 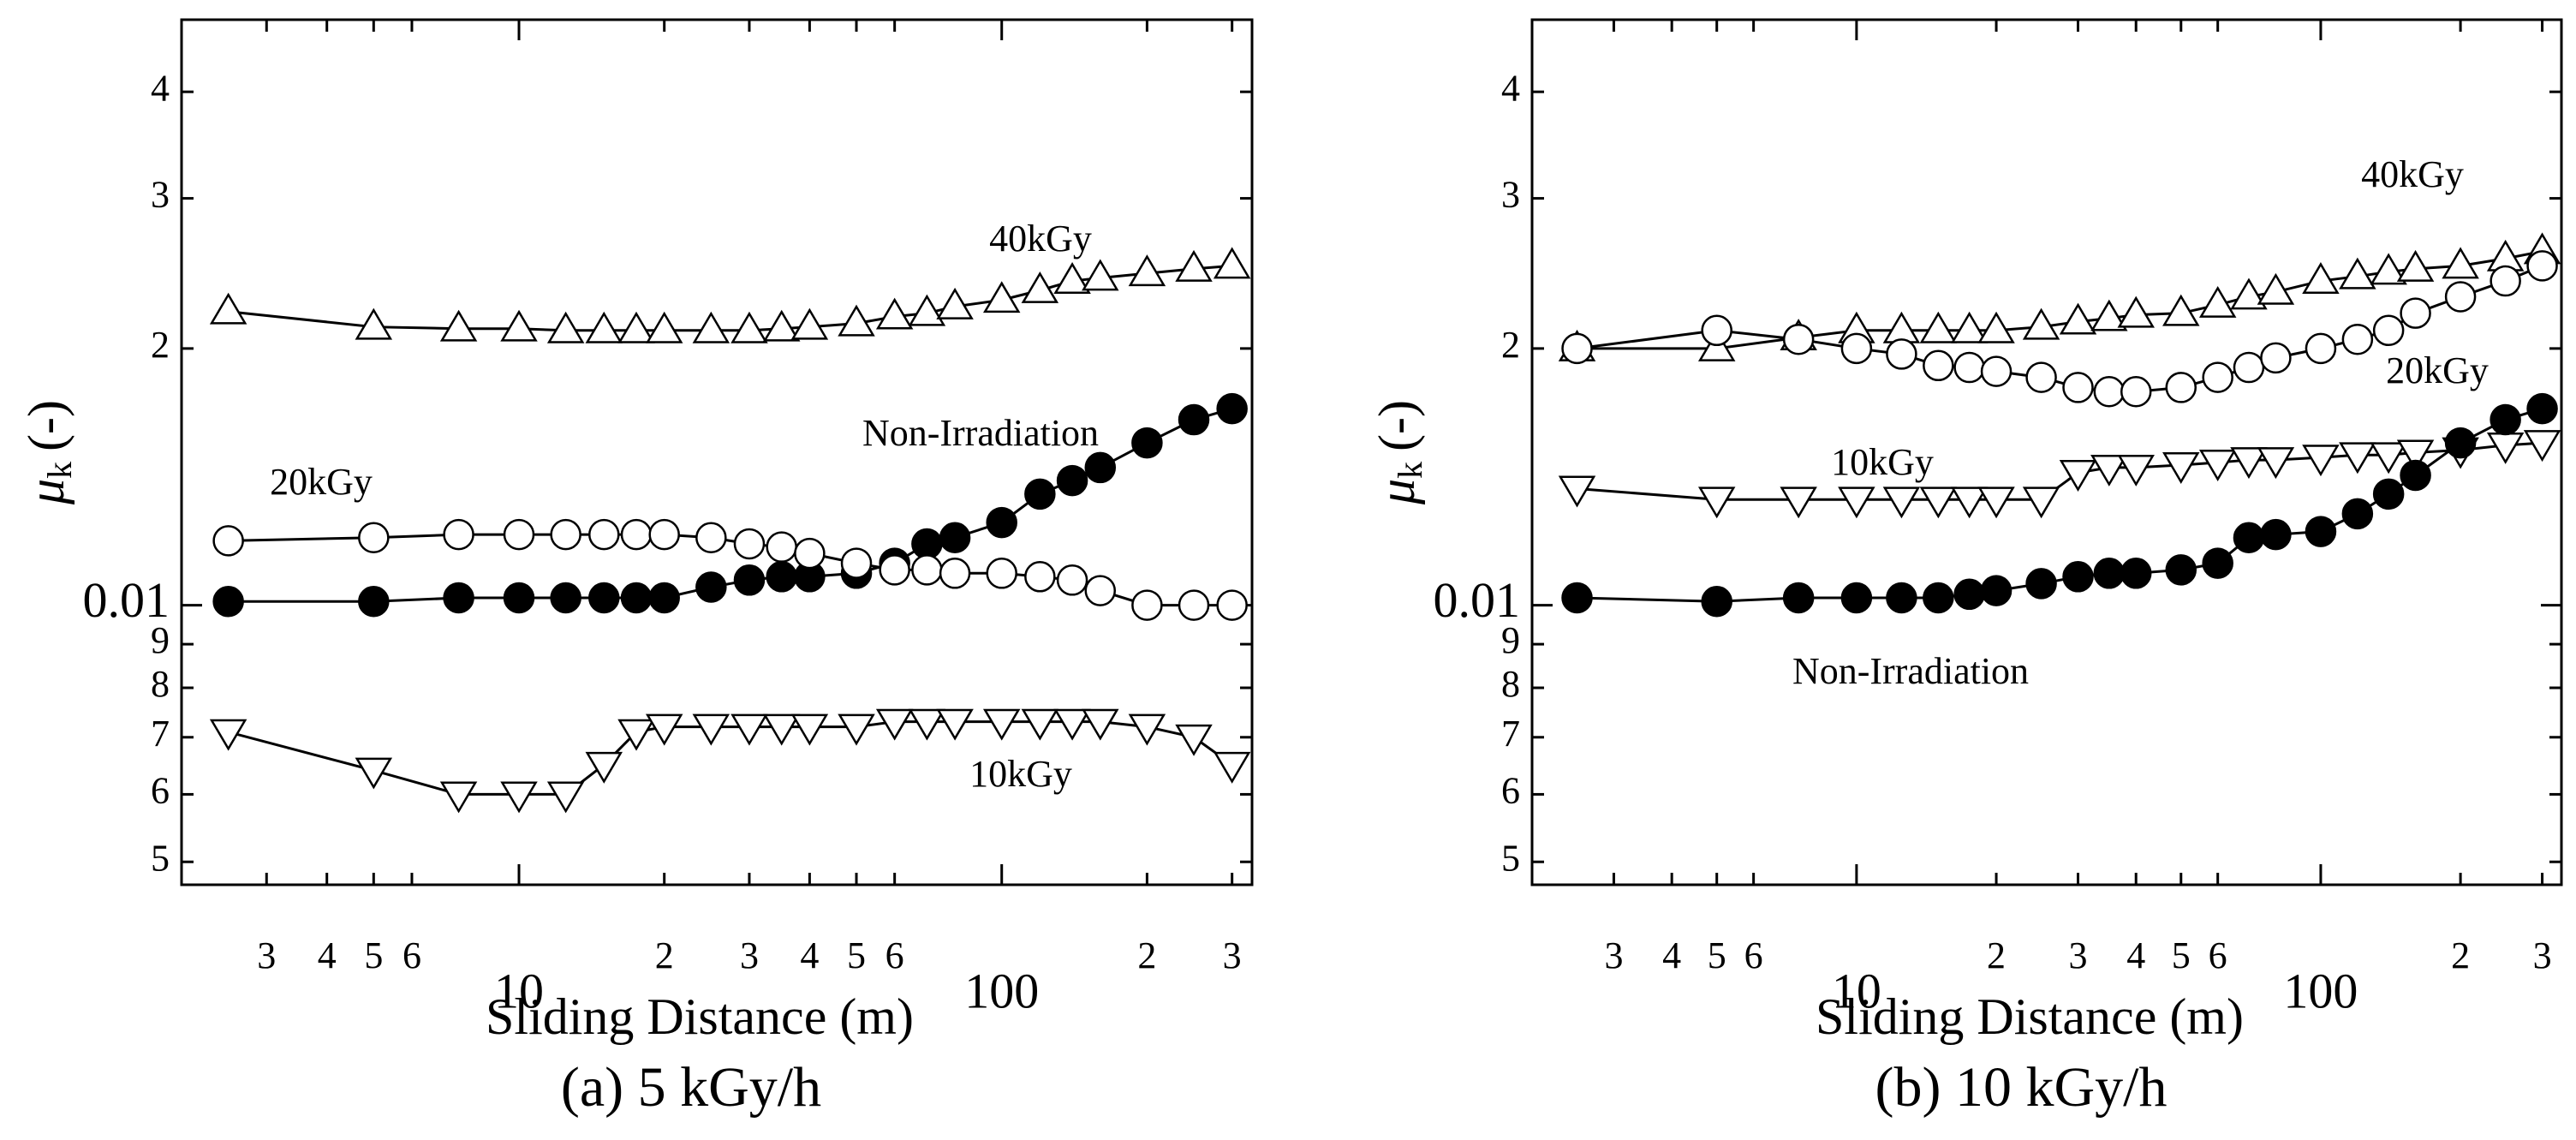 What do you see at coordinates (1510, 345) in the screenshot?
I see `y-tick-label: 2` at bounding box center [1510, 345].